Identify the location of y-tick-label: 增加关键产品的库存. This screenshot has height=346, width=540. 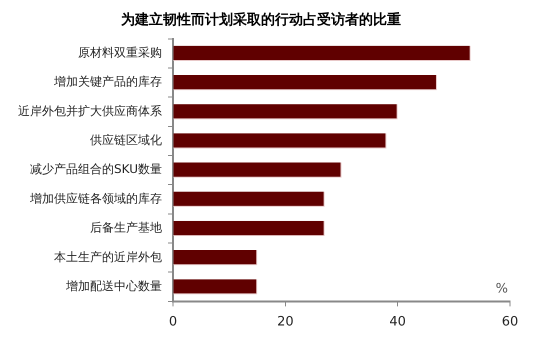
(107, 81).